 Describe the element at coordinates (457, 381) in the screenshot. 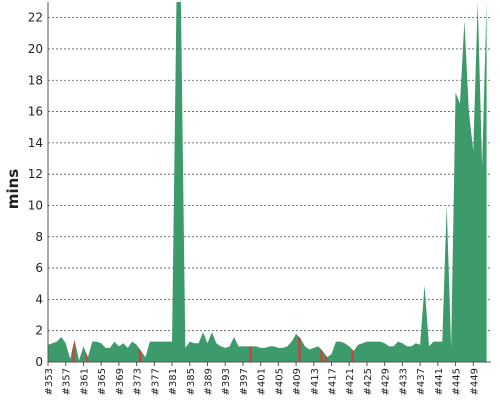

I see `x-tick-label: #445` at that location.